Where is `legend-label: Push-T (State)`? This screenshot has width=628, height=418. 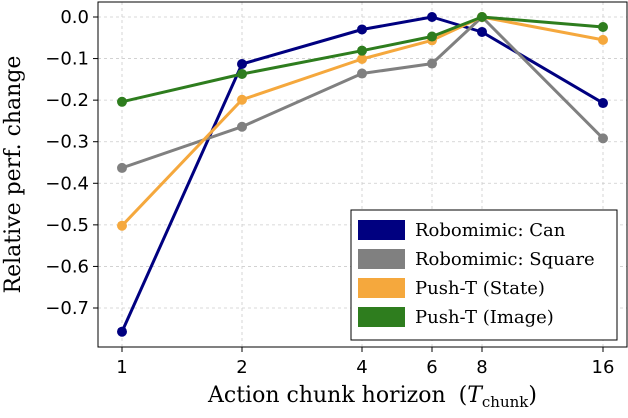 legend-label: Push-T (State) is located at coordinates (480, 288).